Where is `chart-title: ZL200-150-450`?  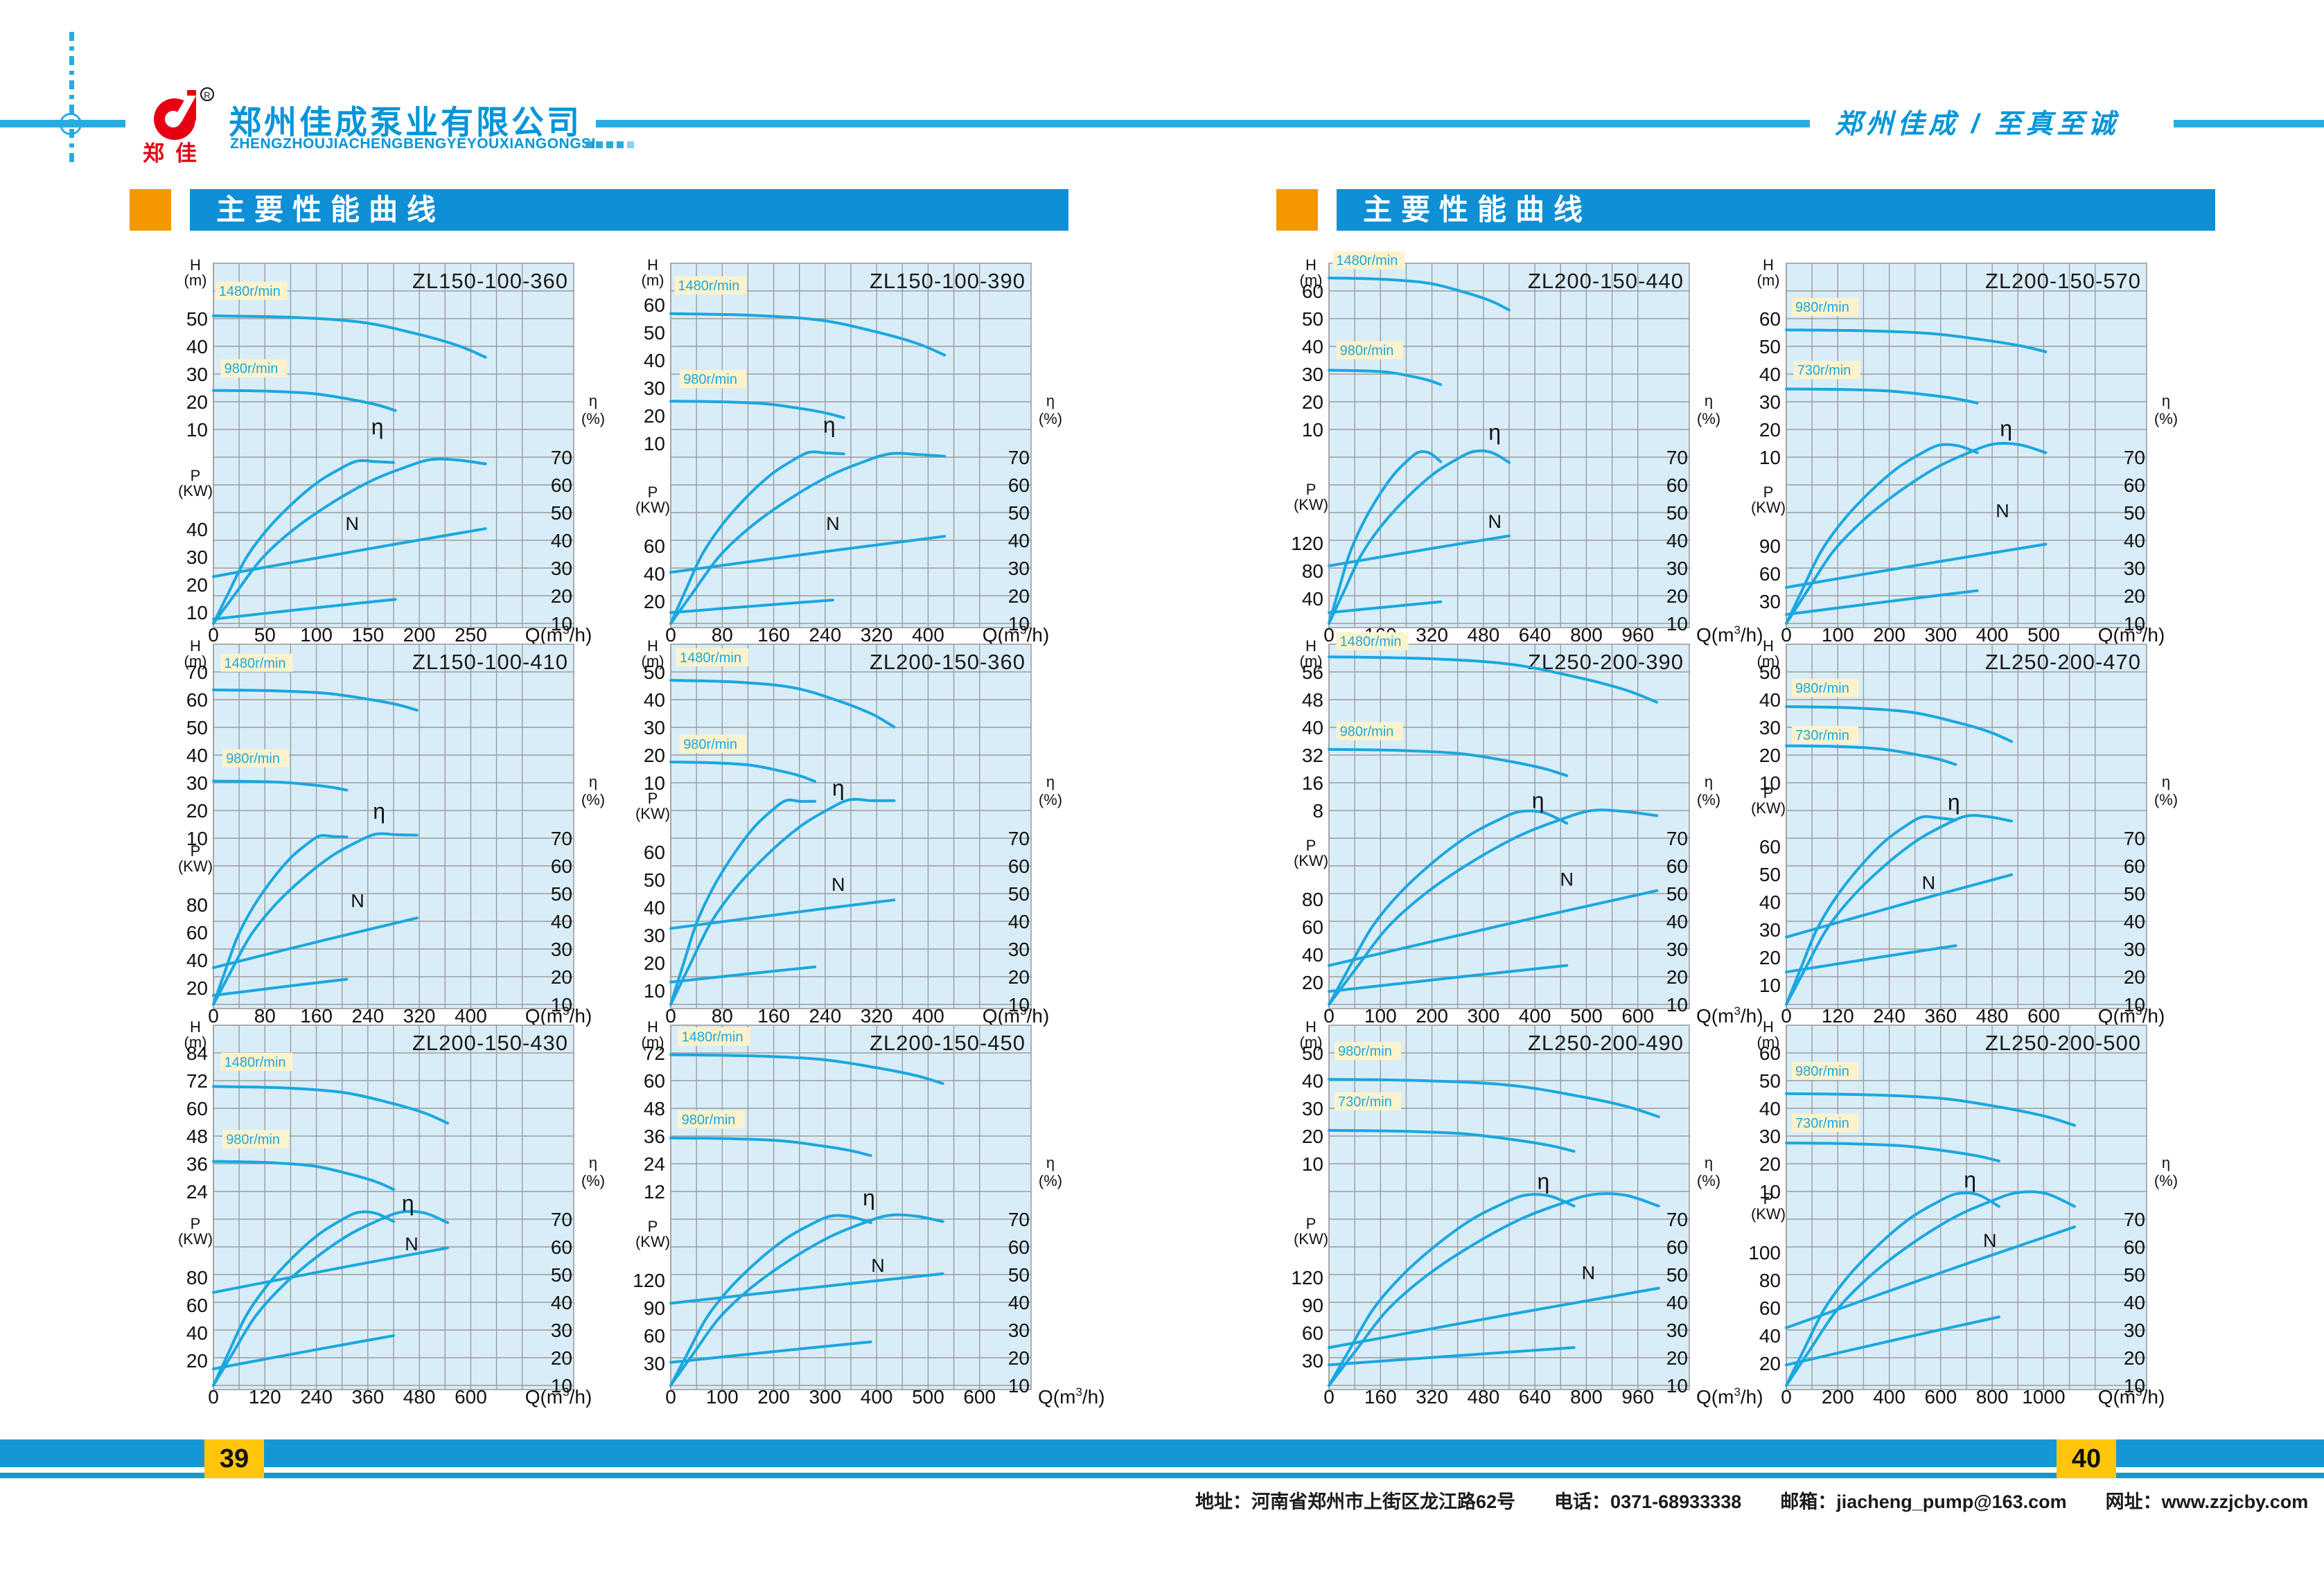
chart-title: ZL200-150-450 is located at coordinates (947, 1043).